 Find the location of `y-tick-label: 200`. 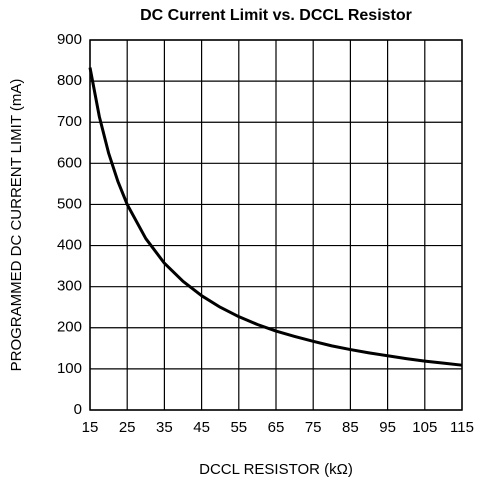

y-tick-label: 200 is located at coordinates (69, 327).